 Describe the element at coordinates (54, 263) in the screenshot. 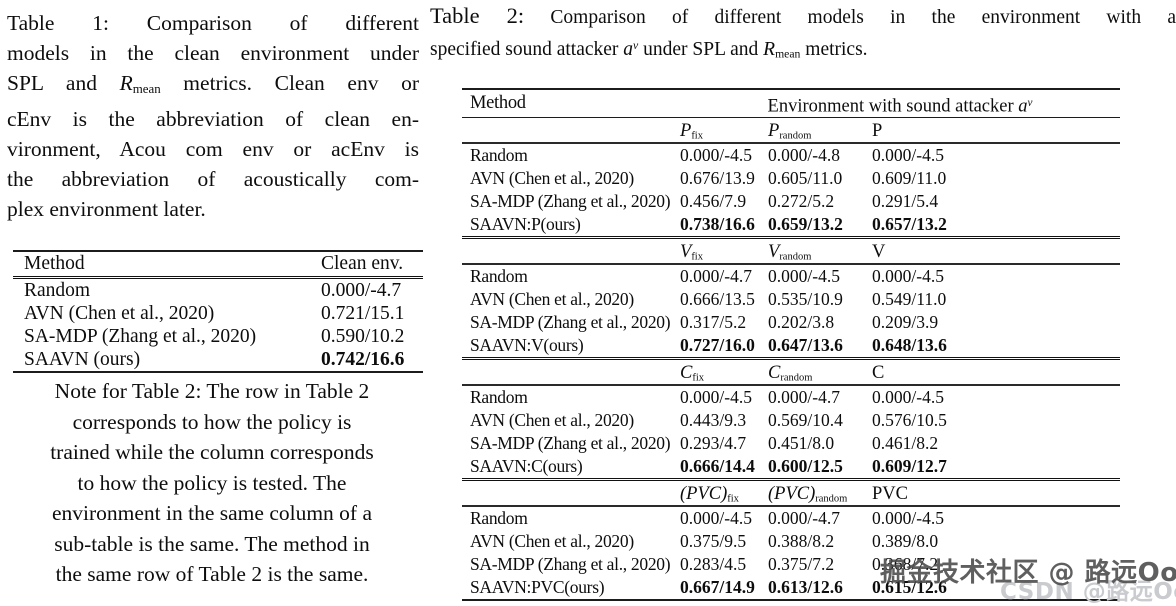

I see `table1-header-method: Method` at that location.